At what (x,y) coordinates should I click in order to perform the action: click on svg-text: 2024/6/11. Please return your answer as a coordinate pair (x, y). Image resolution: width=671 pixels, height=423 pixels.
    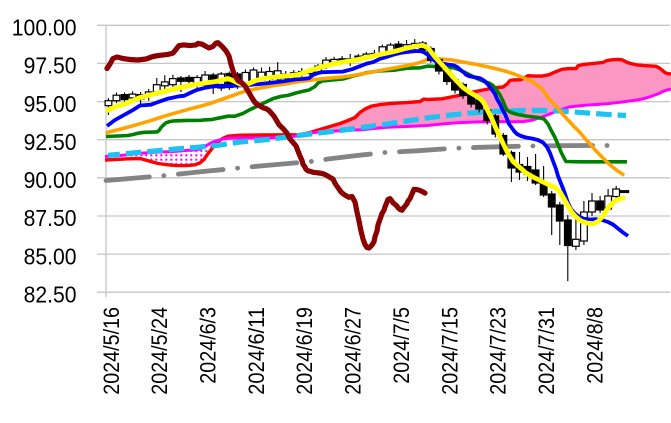
    Looking at the image, I should click on (256, 351).